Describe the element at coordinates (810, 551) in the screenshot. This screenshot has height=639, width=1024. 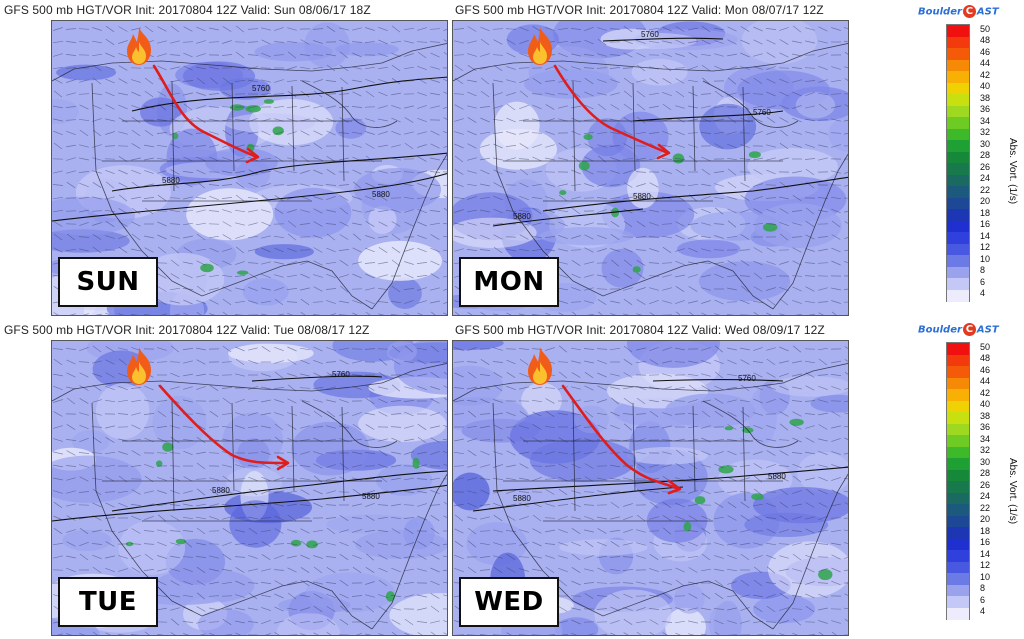
I see `state-border` at that location.